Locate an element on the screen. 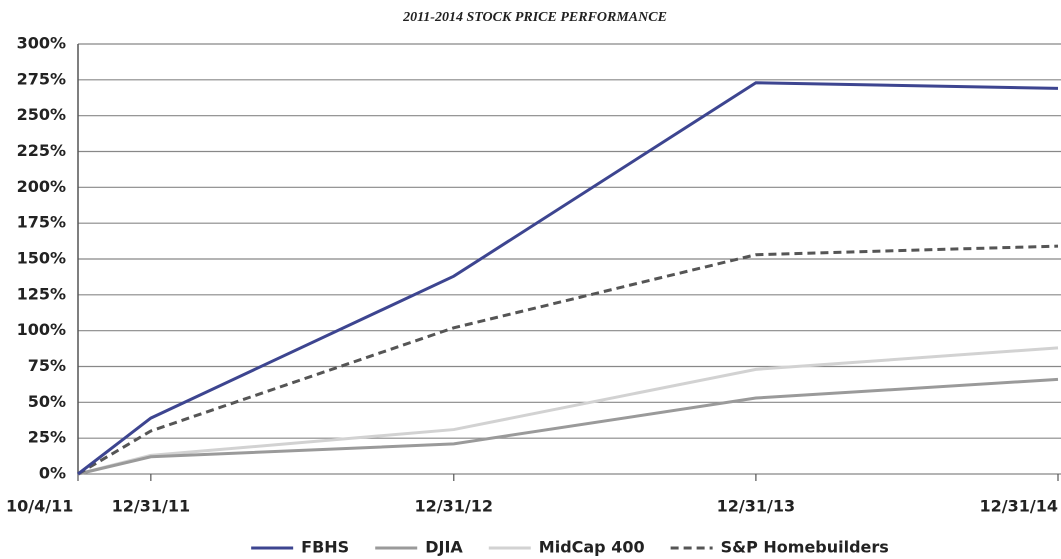  y-tick-label: 175% is located at coordinates (41, 222).